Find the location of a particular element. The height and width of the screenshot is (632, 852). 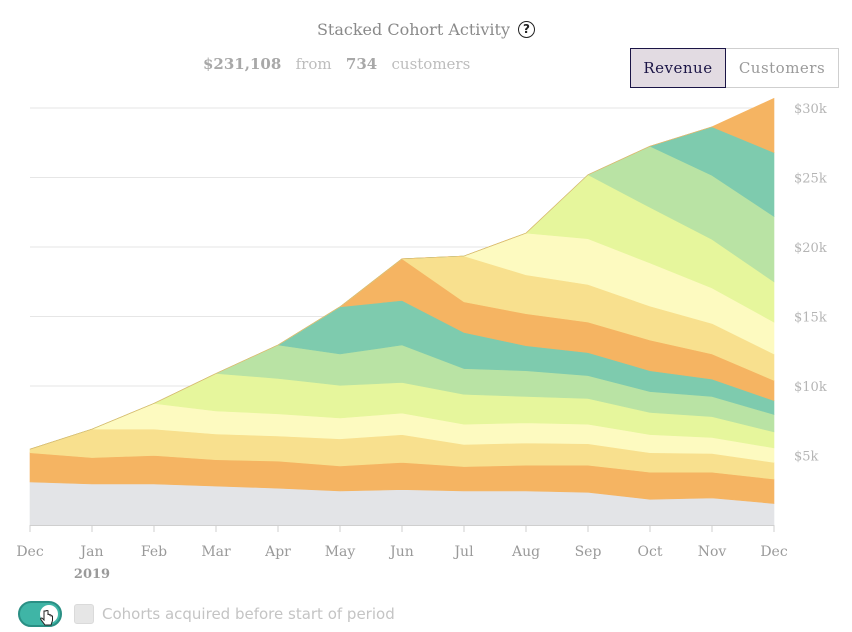

summary-count: 734 is located at coordinates (361, 64).